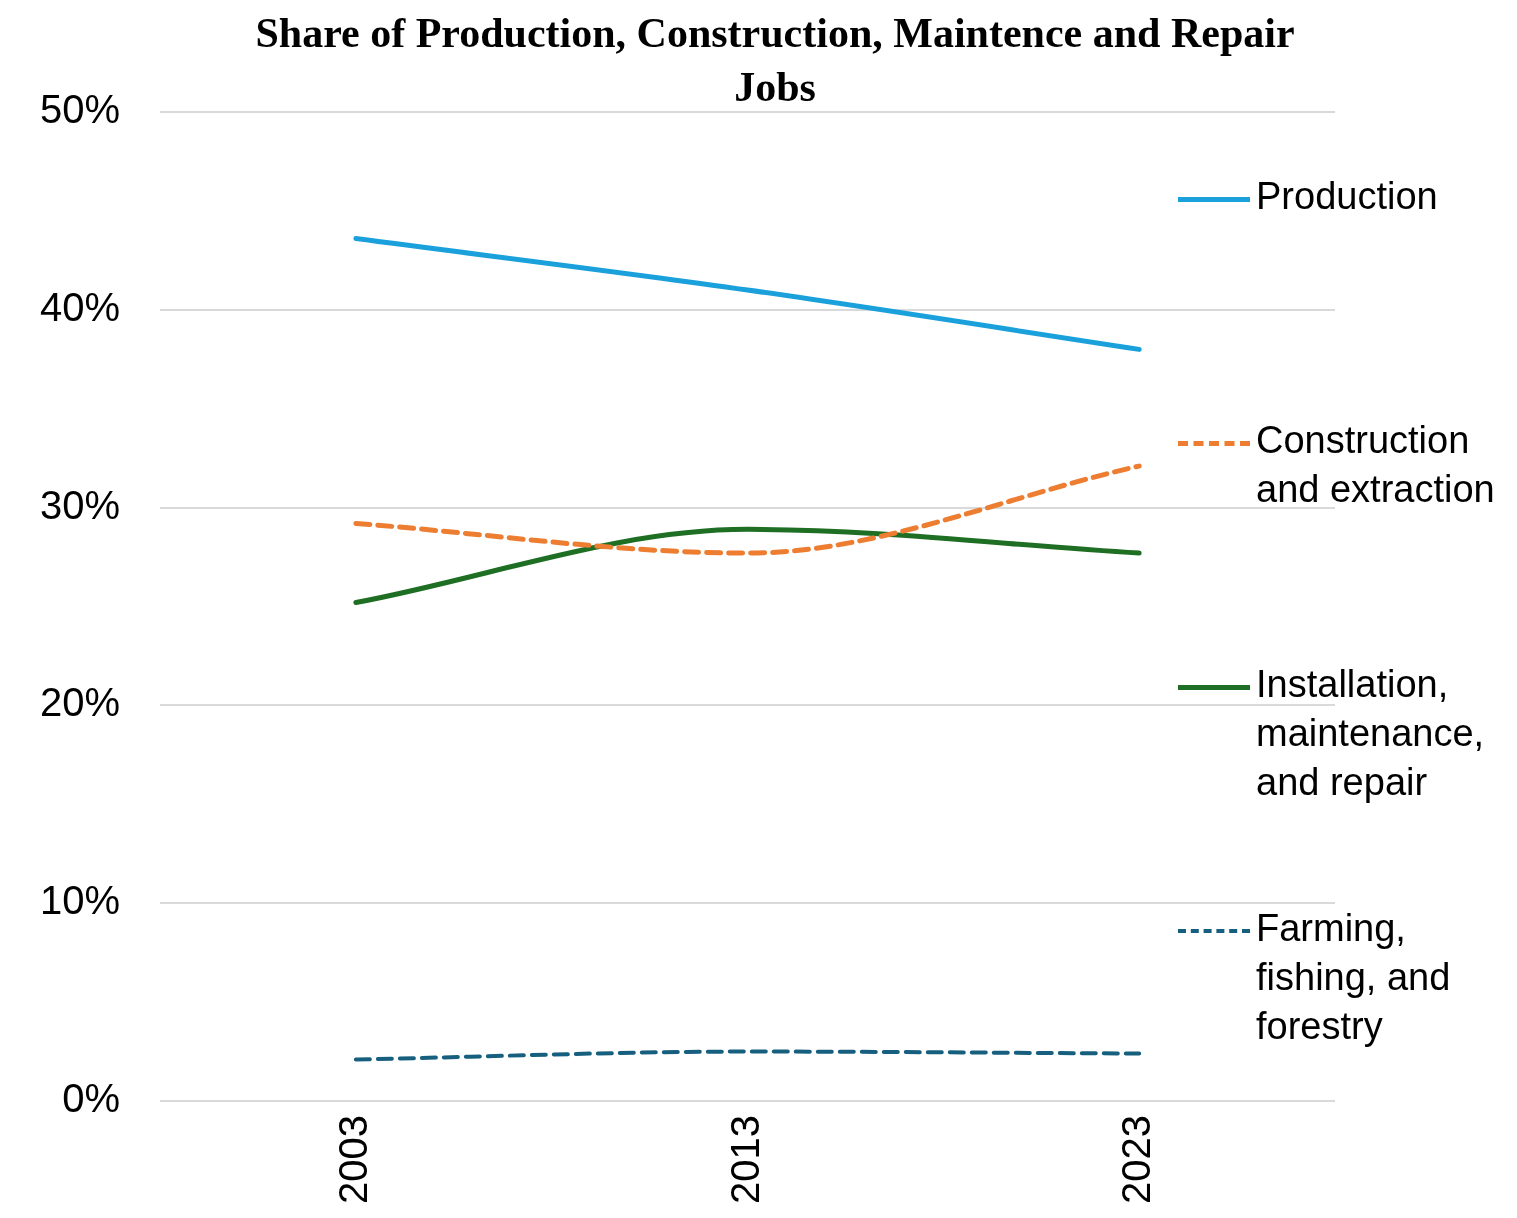 The width and height of the screenshot is (1517, 1218). I want to click on y-tick-label: 0%, so click(91, 1098).